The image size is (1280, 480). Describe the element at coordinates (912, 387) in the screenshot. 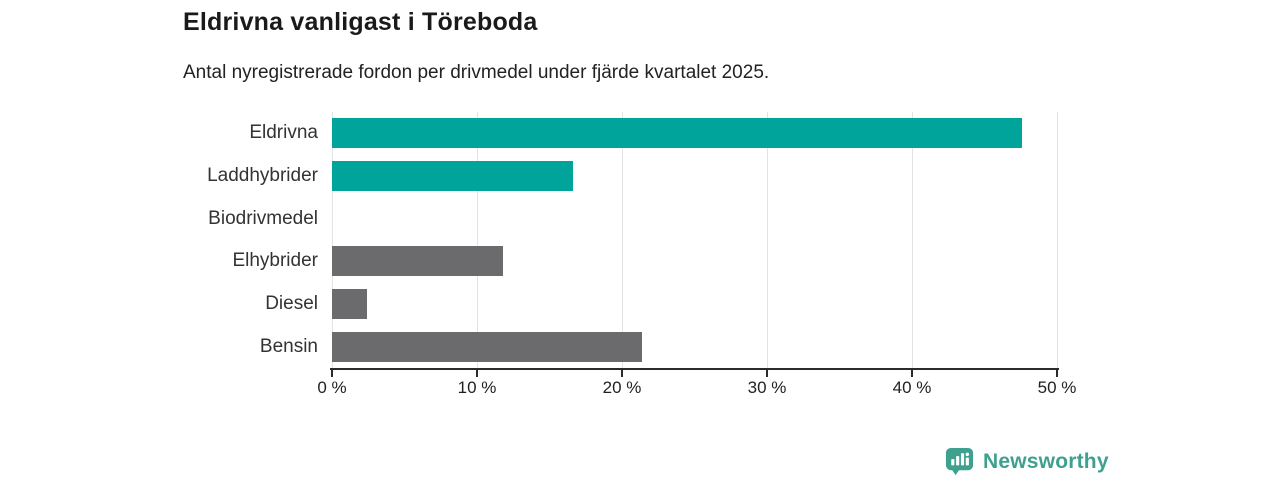

I see `x-axis-tick-label: 40 %` at that location.